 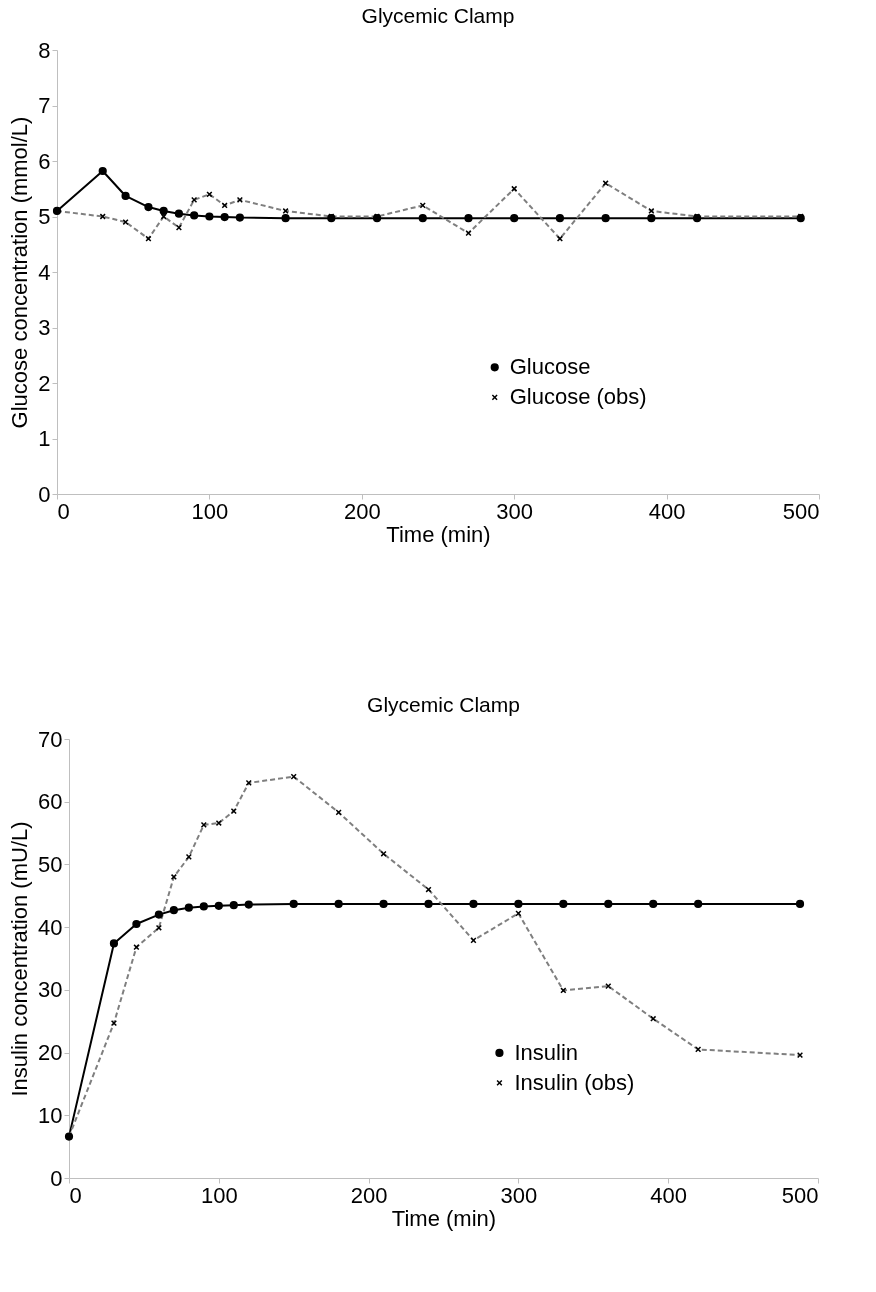 I want to click on y-tick-label: 1, so click(x=44, y=438).